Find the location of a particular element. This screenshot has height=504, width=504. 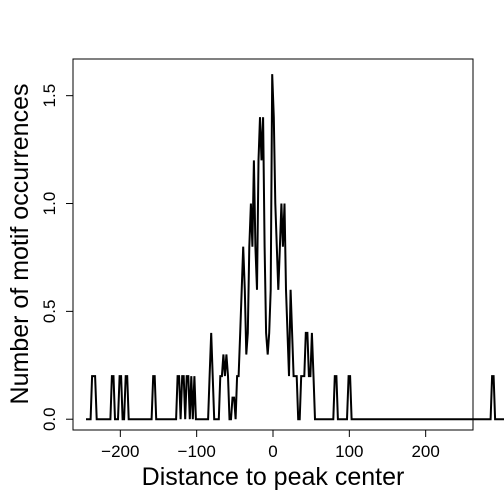

x-tick-label: 200 is located at coordinates (425, 451).